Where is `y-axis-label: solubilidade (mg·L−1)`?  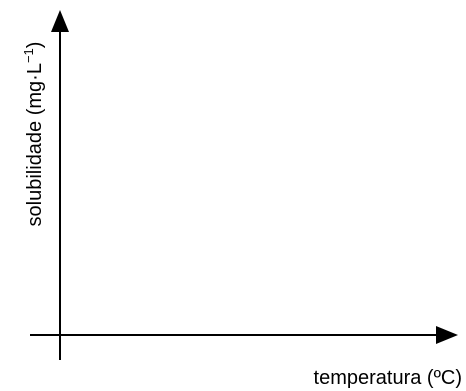
y-axis-label: solubilidade (mg·L−1) is located at coordinates (33, 134).